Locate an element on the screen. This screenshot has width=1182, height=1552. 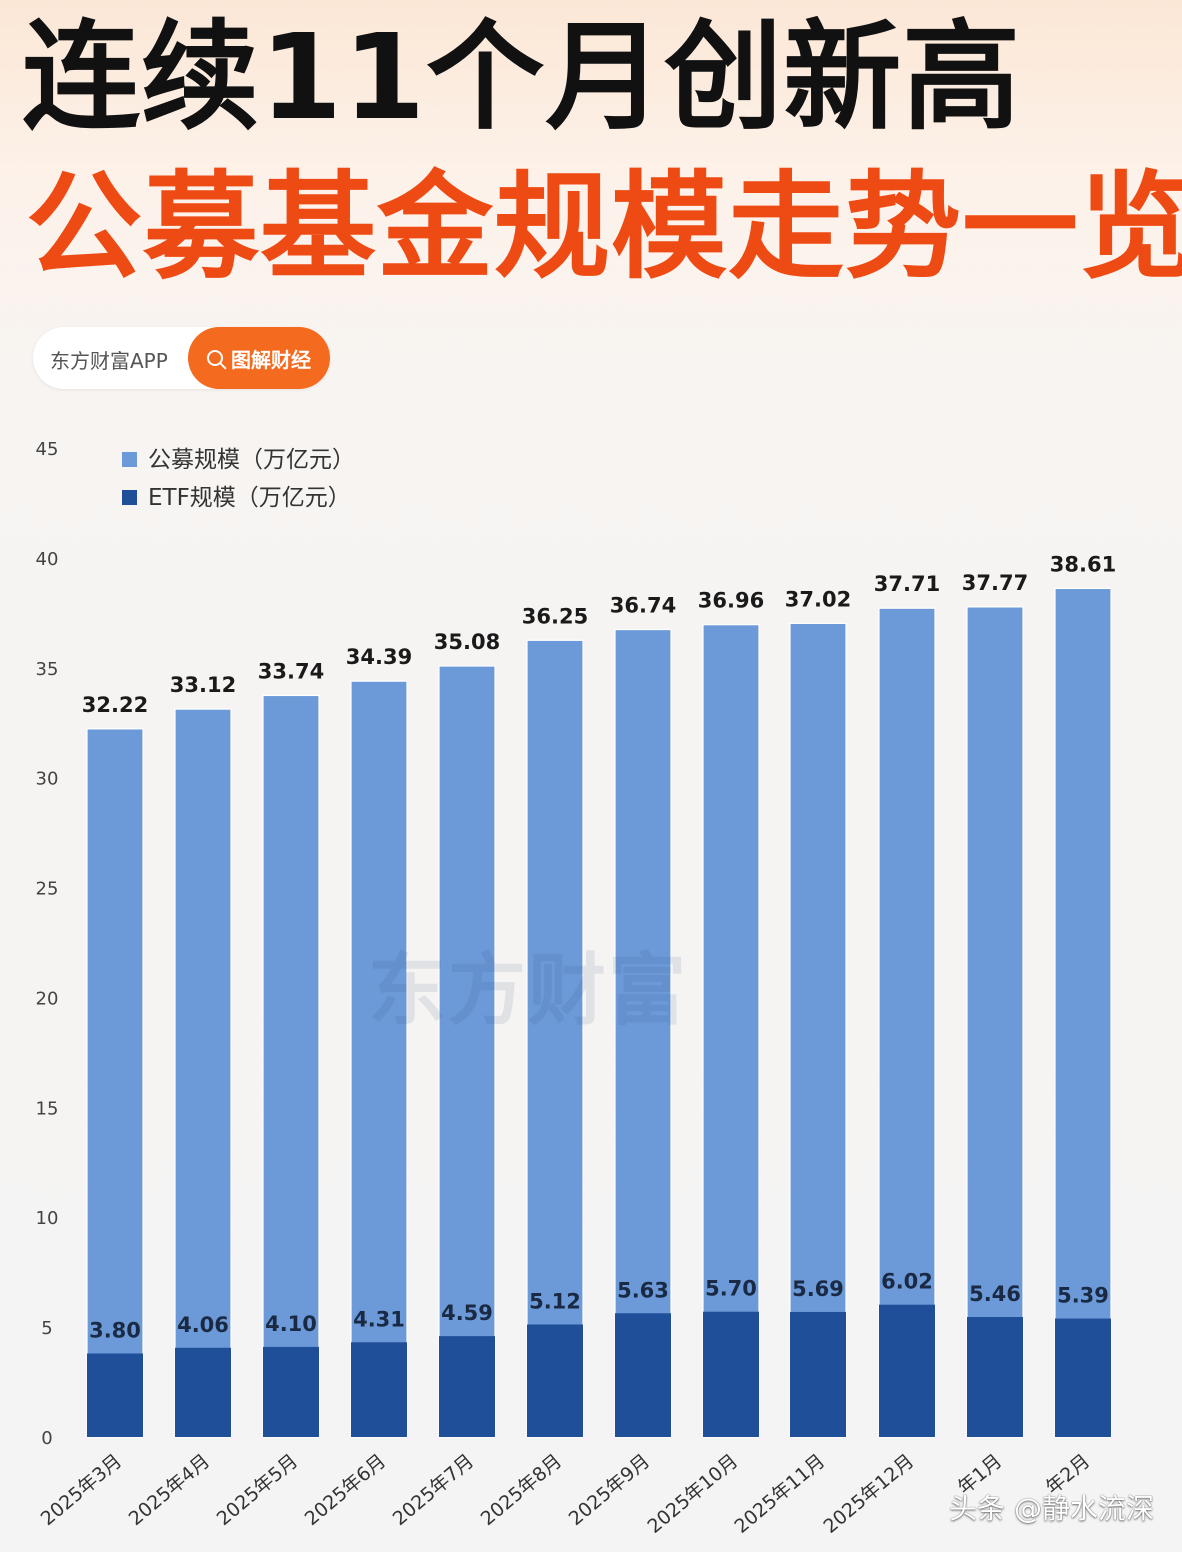
source-tag: 东方财富APP 图解财经 is located at coordinates (181, 358).